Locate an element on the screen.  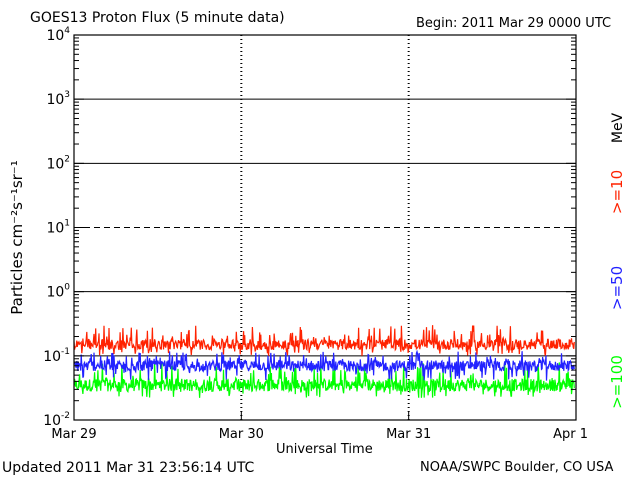
y-tick-label: 10² is located at coordinates (58, 163).